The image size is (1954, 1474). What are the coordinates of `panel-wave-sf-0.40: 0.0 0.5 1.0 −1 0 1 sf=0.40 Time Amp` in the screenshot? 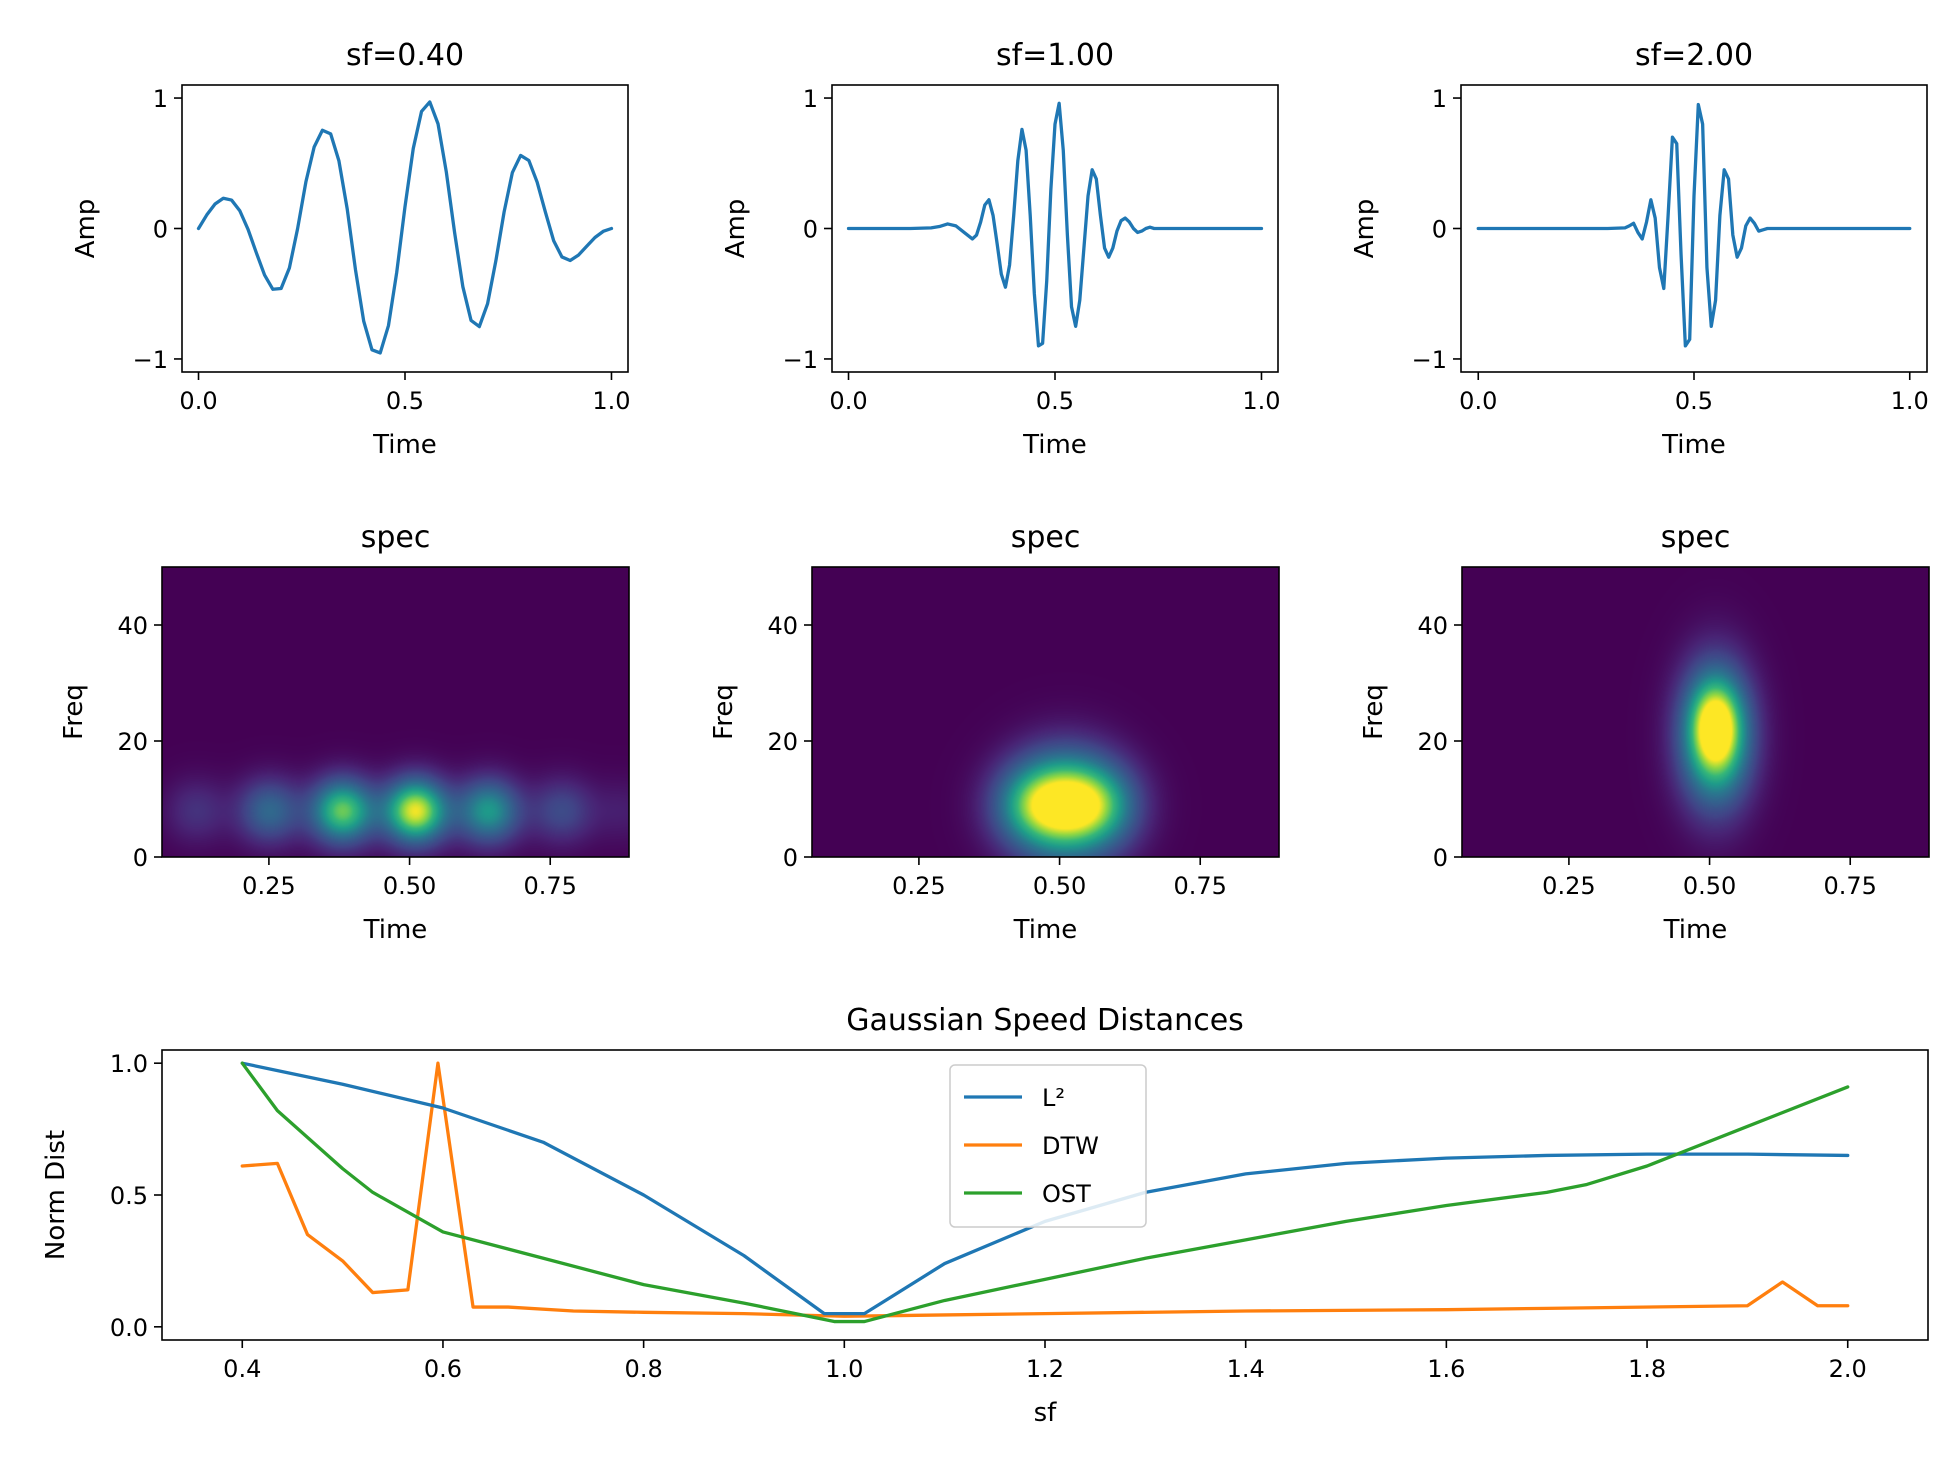 It's located at (351, 249).